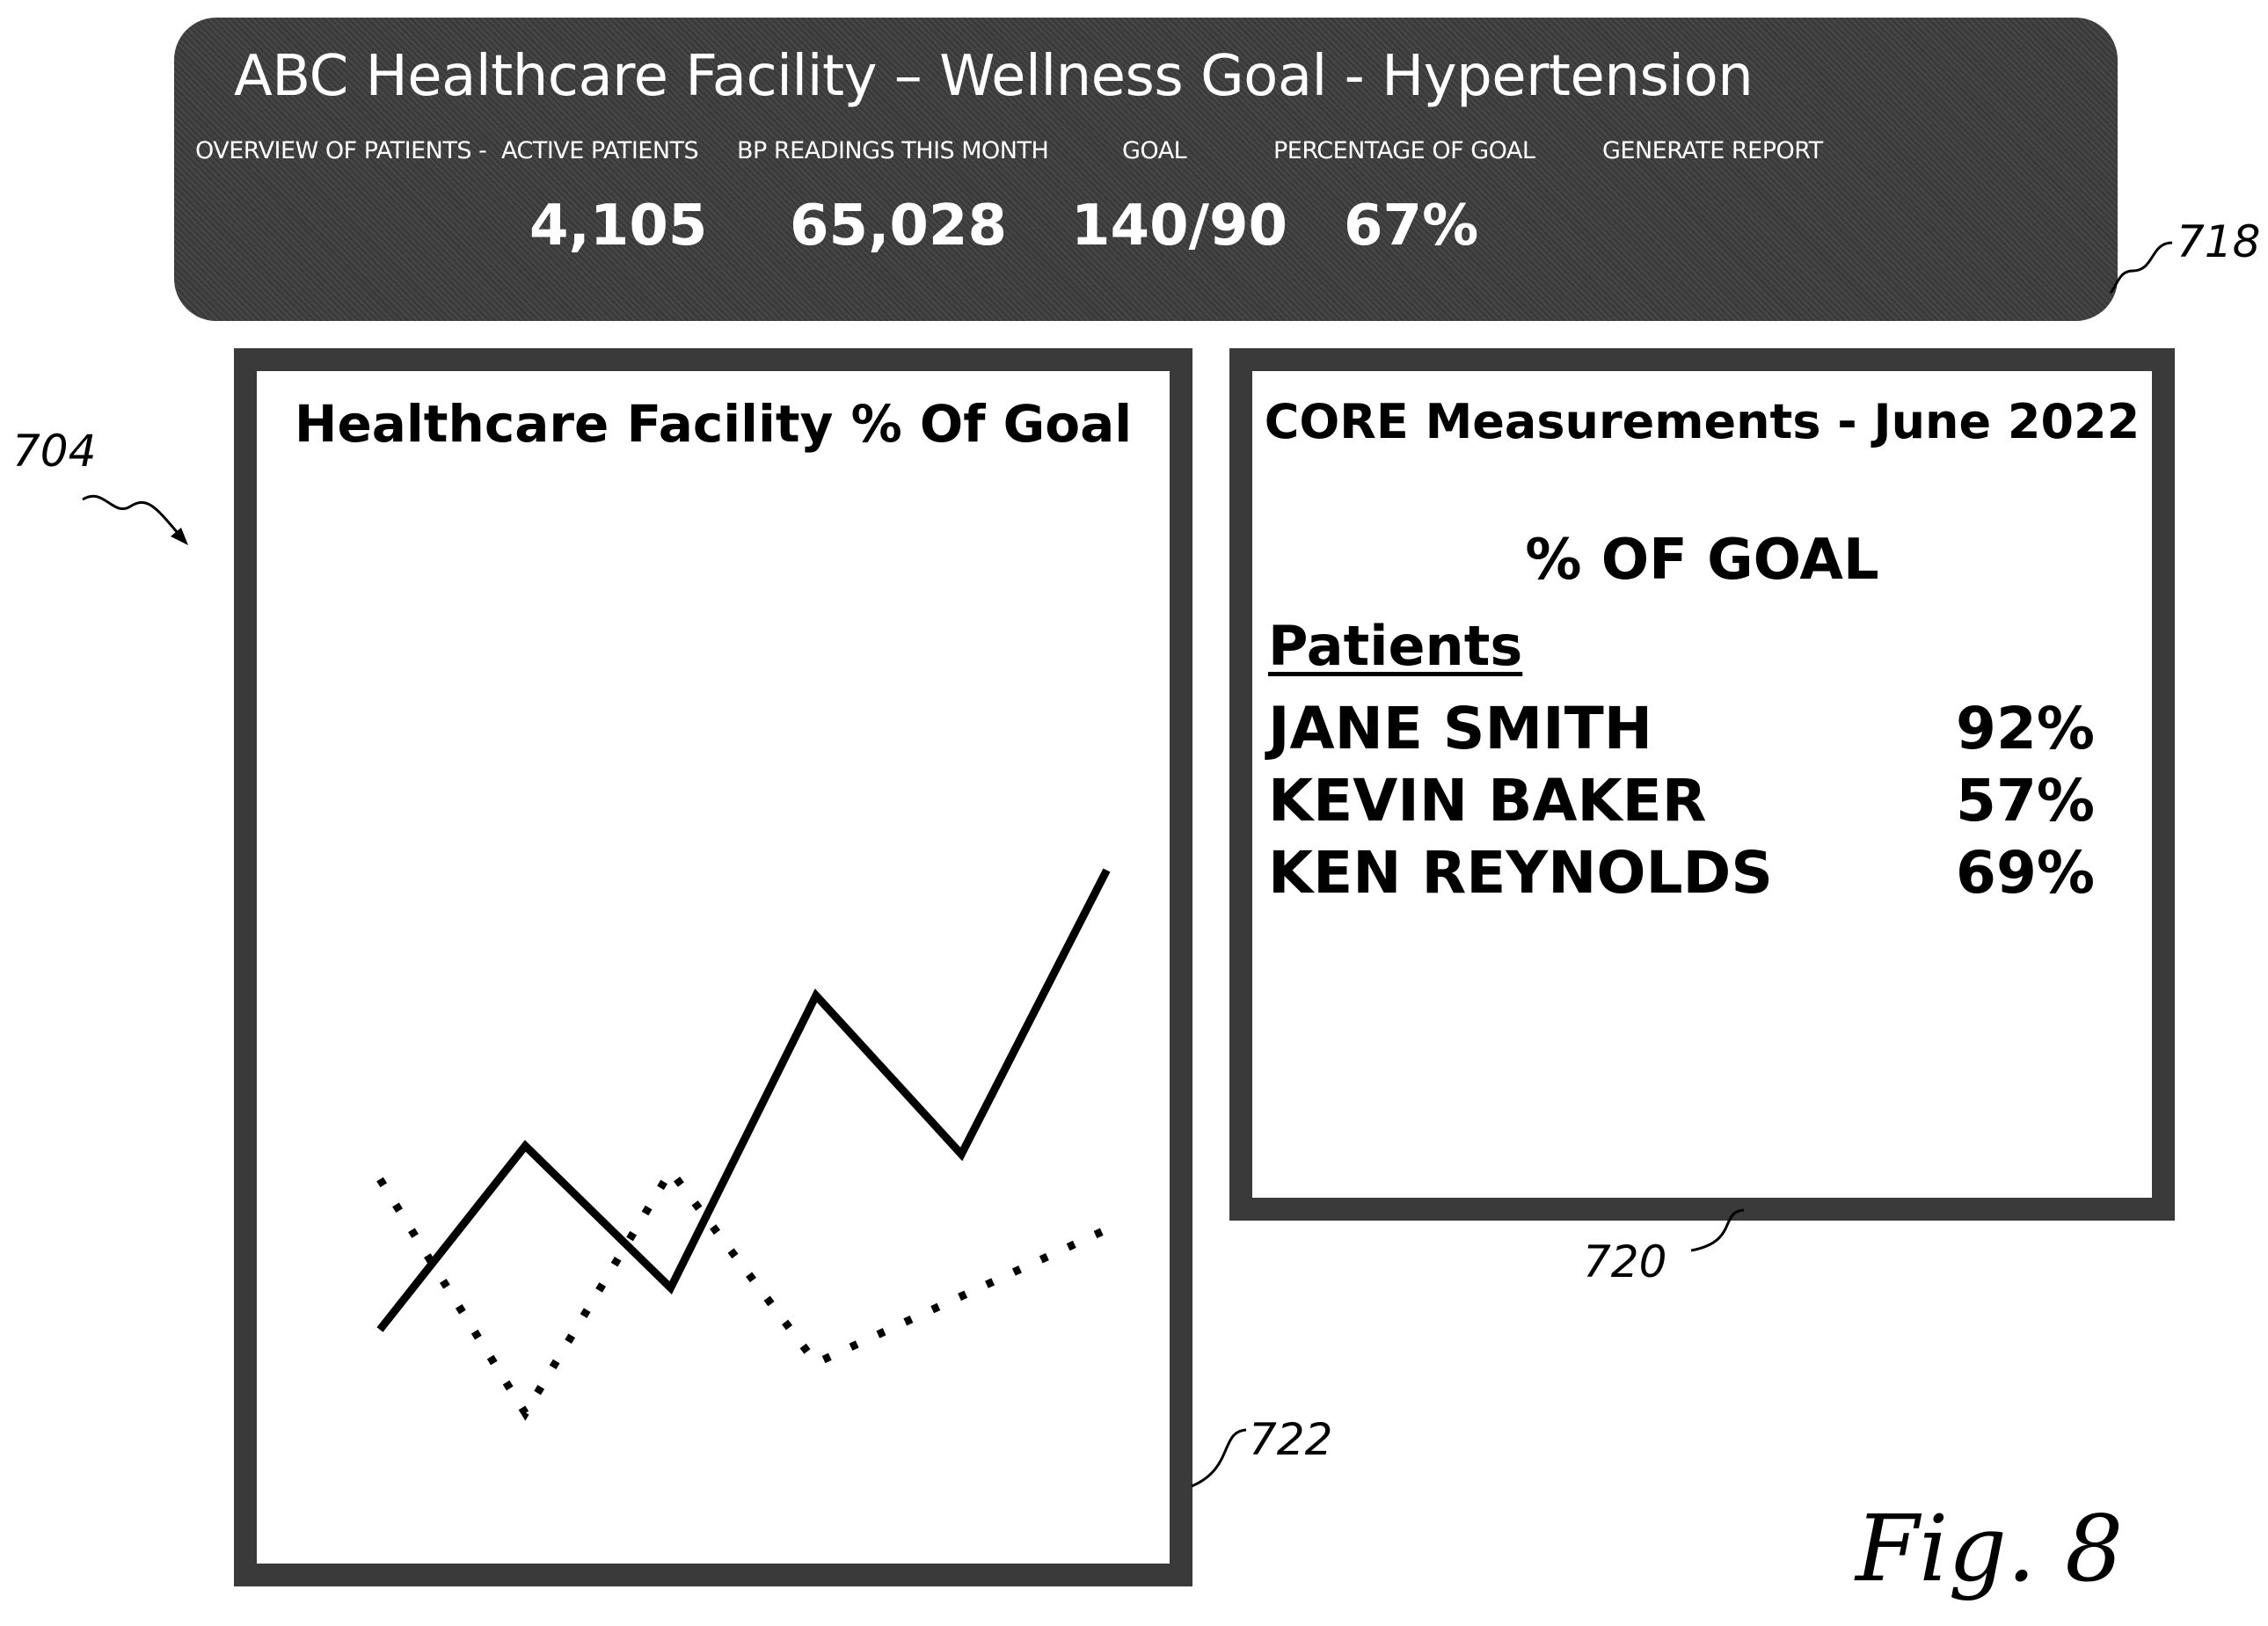 Image resolution: width=2268 pixels, height=1626 pixels. I want to click on patient-pct: 57%, so click(2025, 801).